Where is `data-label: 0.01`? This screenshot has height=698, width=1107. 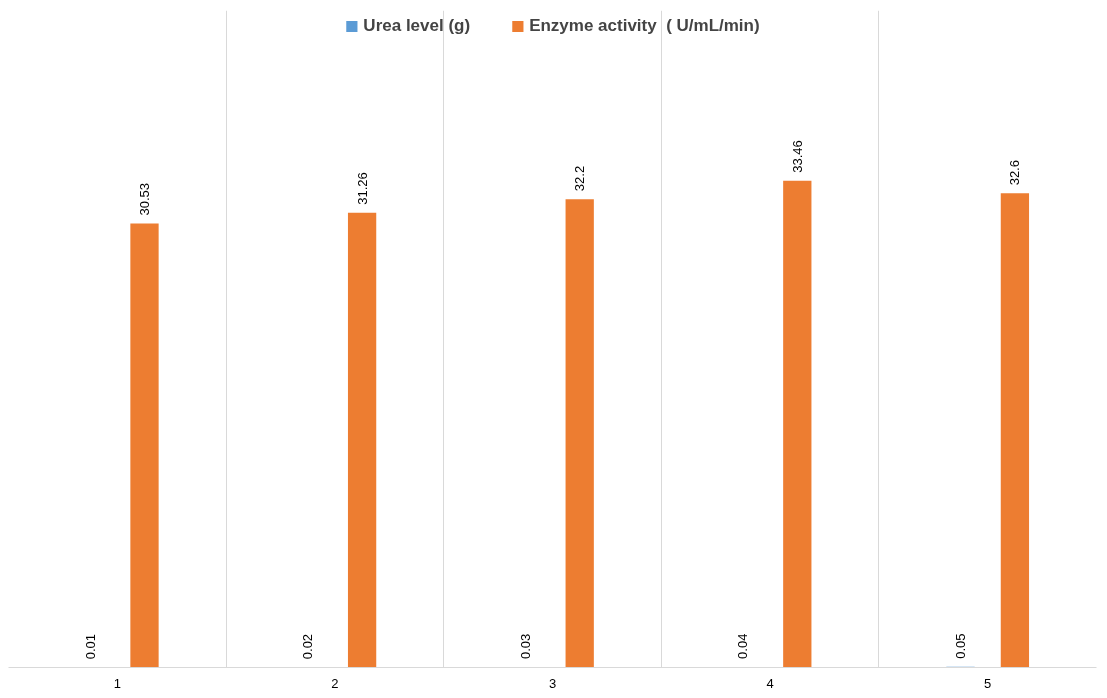
data-label: 0.01 is located at coordinates (90, 647).